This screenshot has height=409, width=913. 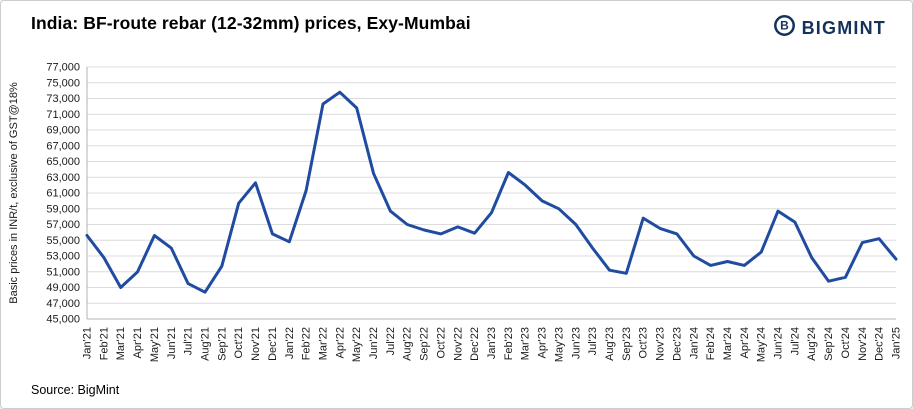 What do you see at coordinates (610, 344) in the screenshot?
I see `svg-text: Aug'23` at bounding box center [610, 344].